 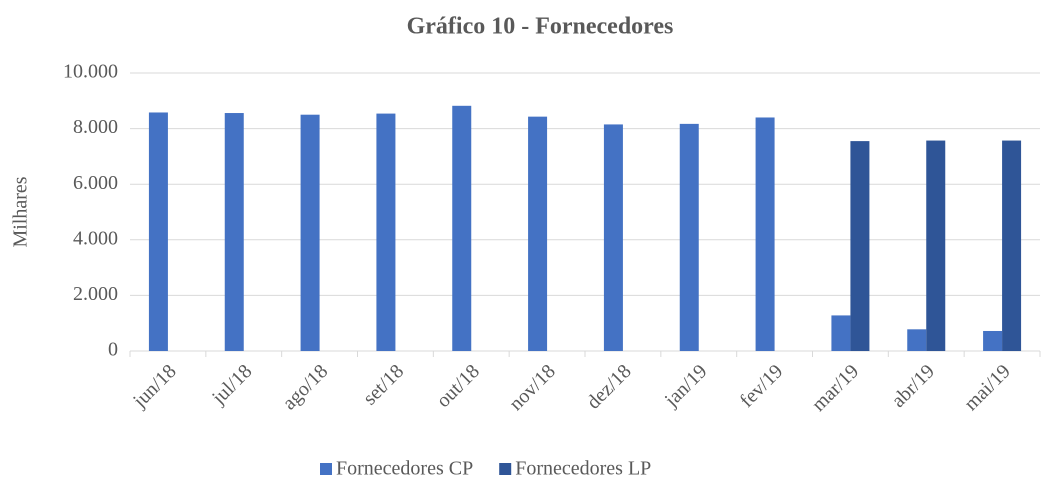 What do you see at coordinates (458, 386) in the screenshot?
I see `x-tick-label: out/18` at bounding box center [458, 386].